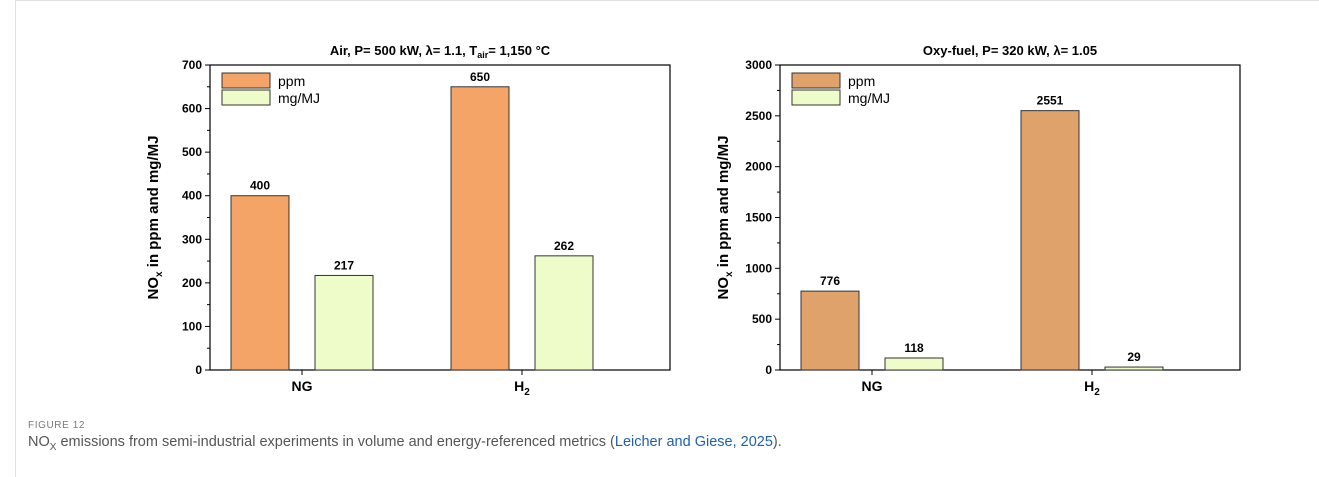 The image size is (1319, 477). Describe the element at coordinates (758, 116) in the screenshot. I see `y-tick-label: 2500` at that location.